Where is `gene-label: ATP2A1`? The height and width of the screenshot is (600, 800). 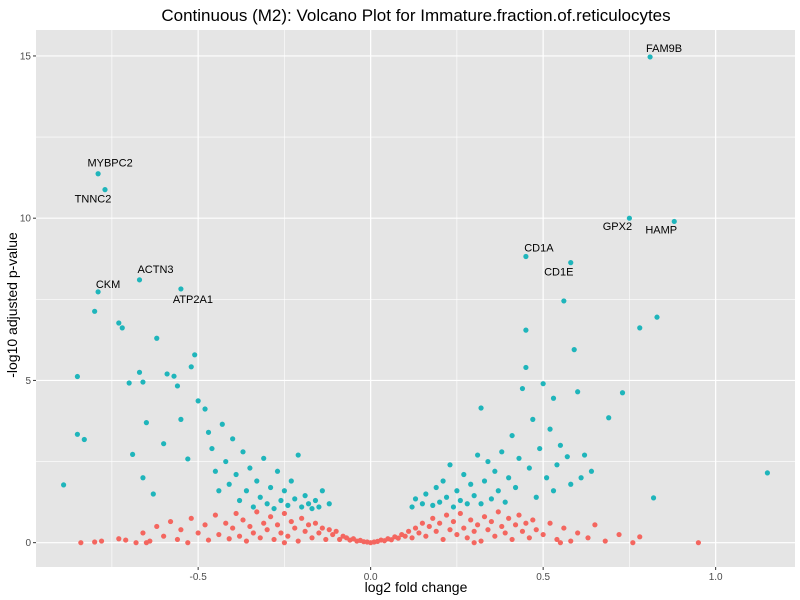
gene-label: ATP2A1 is located at coordinates (193, 300).